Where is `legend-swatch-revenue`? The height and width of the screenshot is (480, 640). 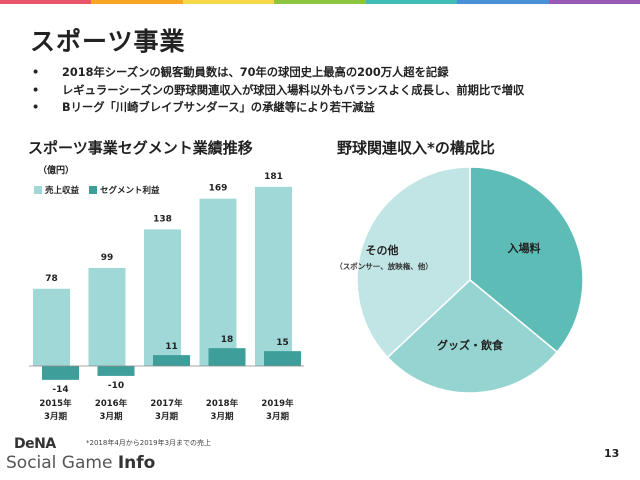 legend-swatch-revenue is located at coordinates (38, 190).